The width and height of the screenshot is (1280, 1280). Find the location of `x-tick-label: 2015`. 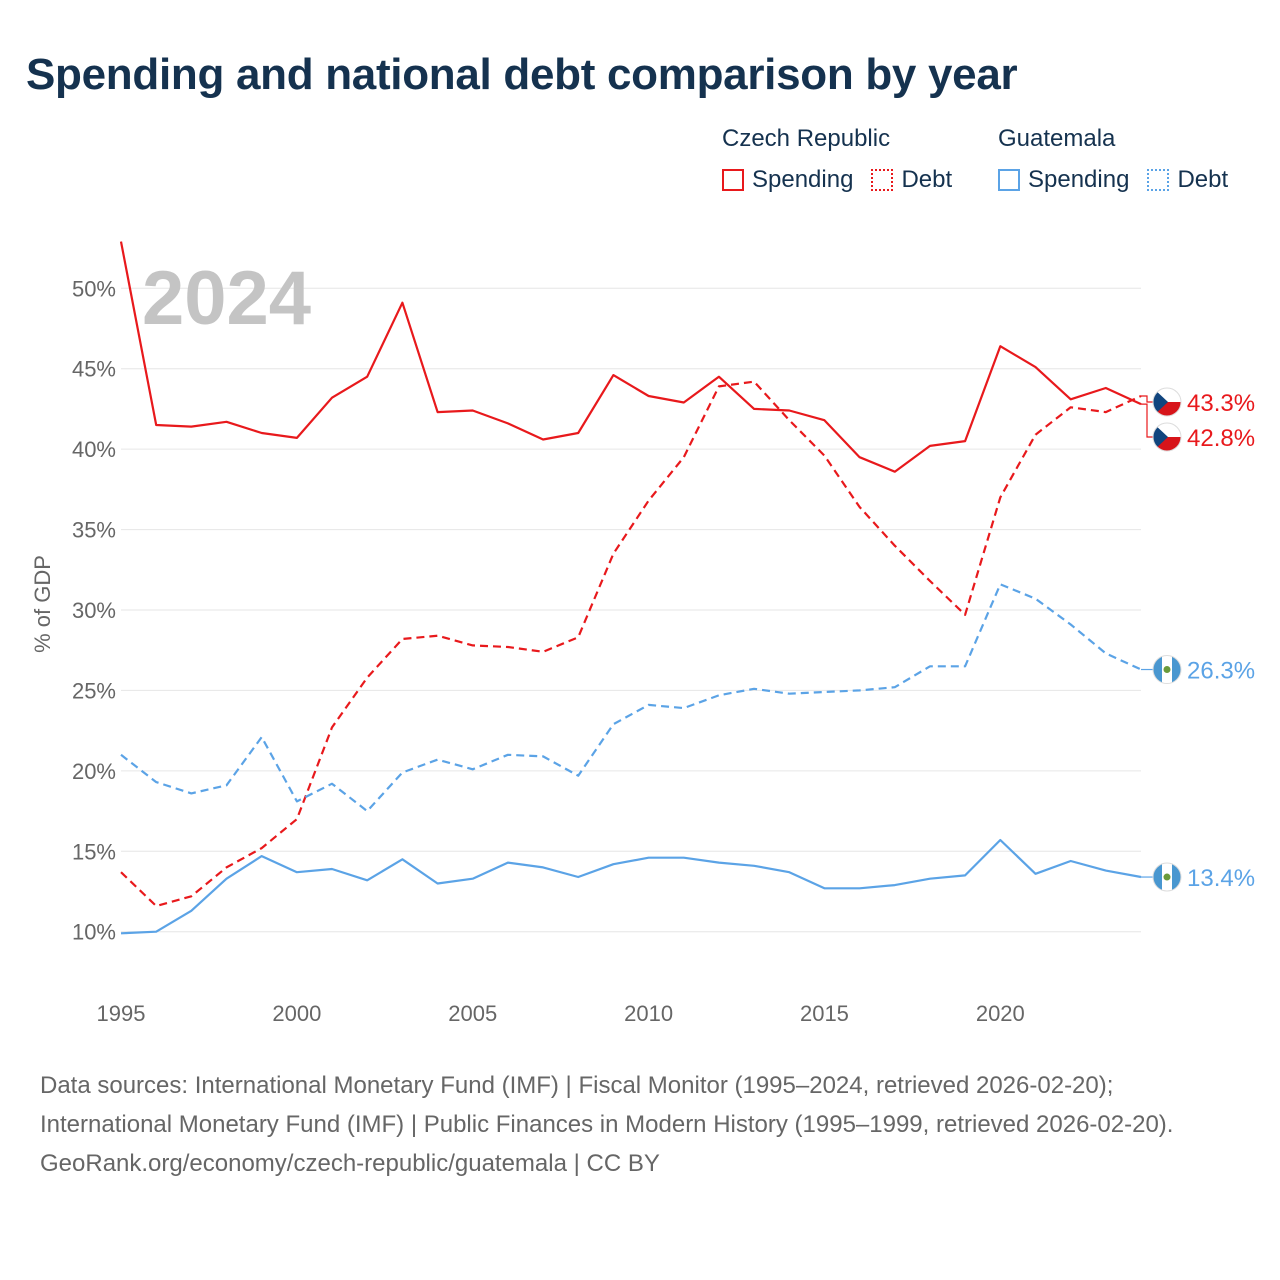

x-tick-label: 2015 is located at coordinates (824, 1013).